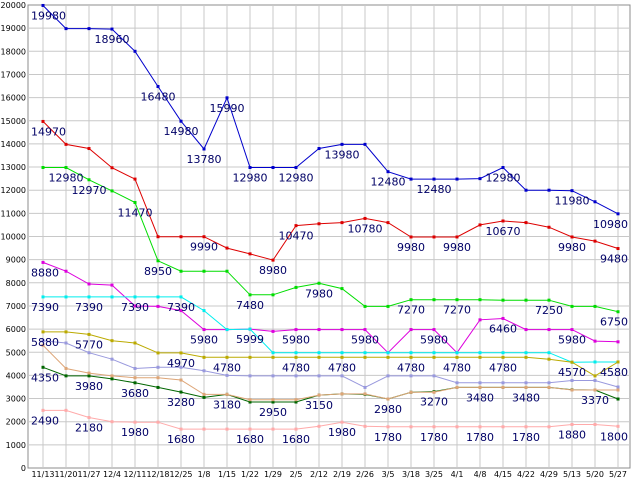 The height and width of the screenshot is (480, 640). What do you see at coordinates (227, 404) in the screenshot?
I see `data-label: 3180` at bounding box center [227, 404].